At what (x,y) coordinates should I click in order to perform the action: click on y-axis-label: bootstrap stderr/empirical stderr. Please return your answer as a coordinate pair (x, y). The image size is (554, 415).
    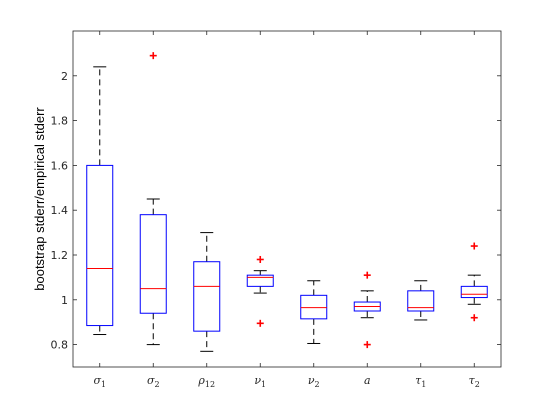
    Looking at the image, I should click on (39, 199).